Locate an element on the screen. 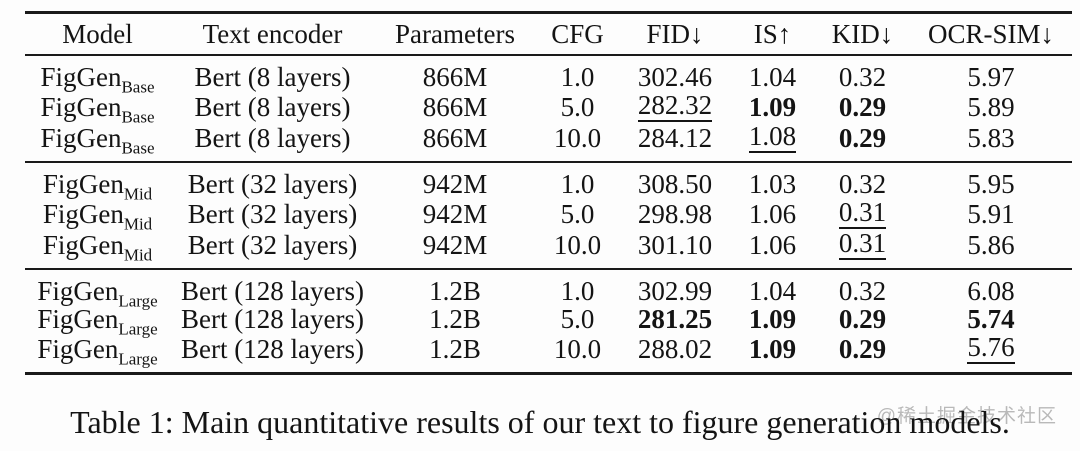 Image resolution: width=1080 pixels, height=451 pixels. metric-value: 5.91 is located at coordinates (991, 213).